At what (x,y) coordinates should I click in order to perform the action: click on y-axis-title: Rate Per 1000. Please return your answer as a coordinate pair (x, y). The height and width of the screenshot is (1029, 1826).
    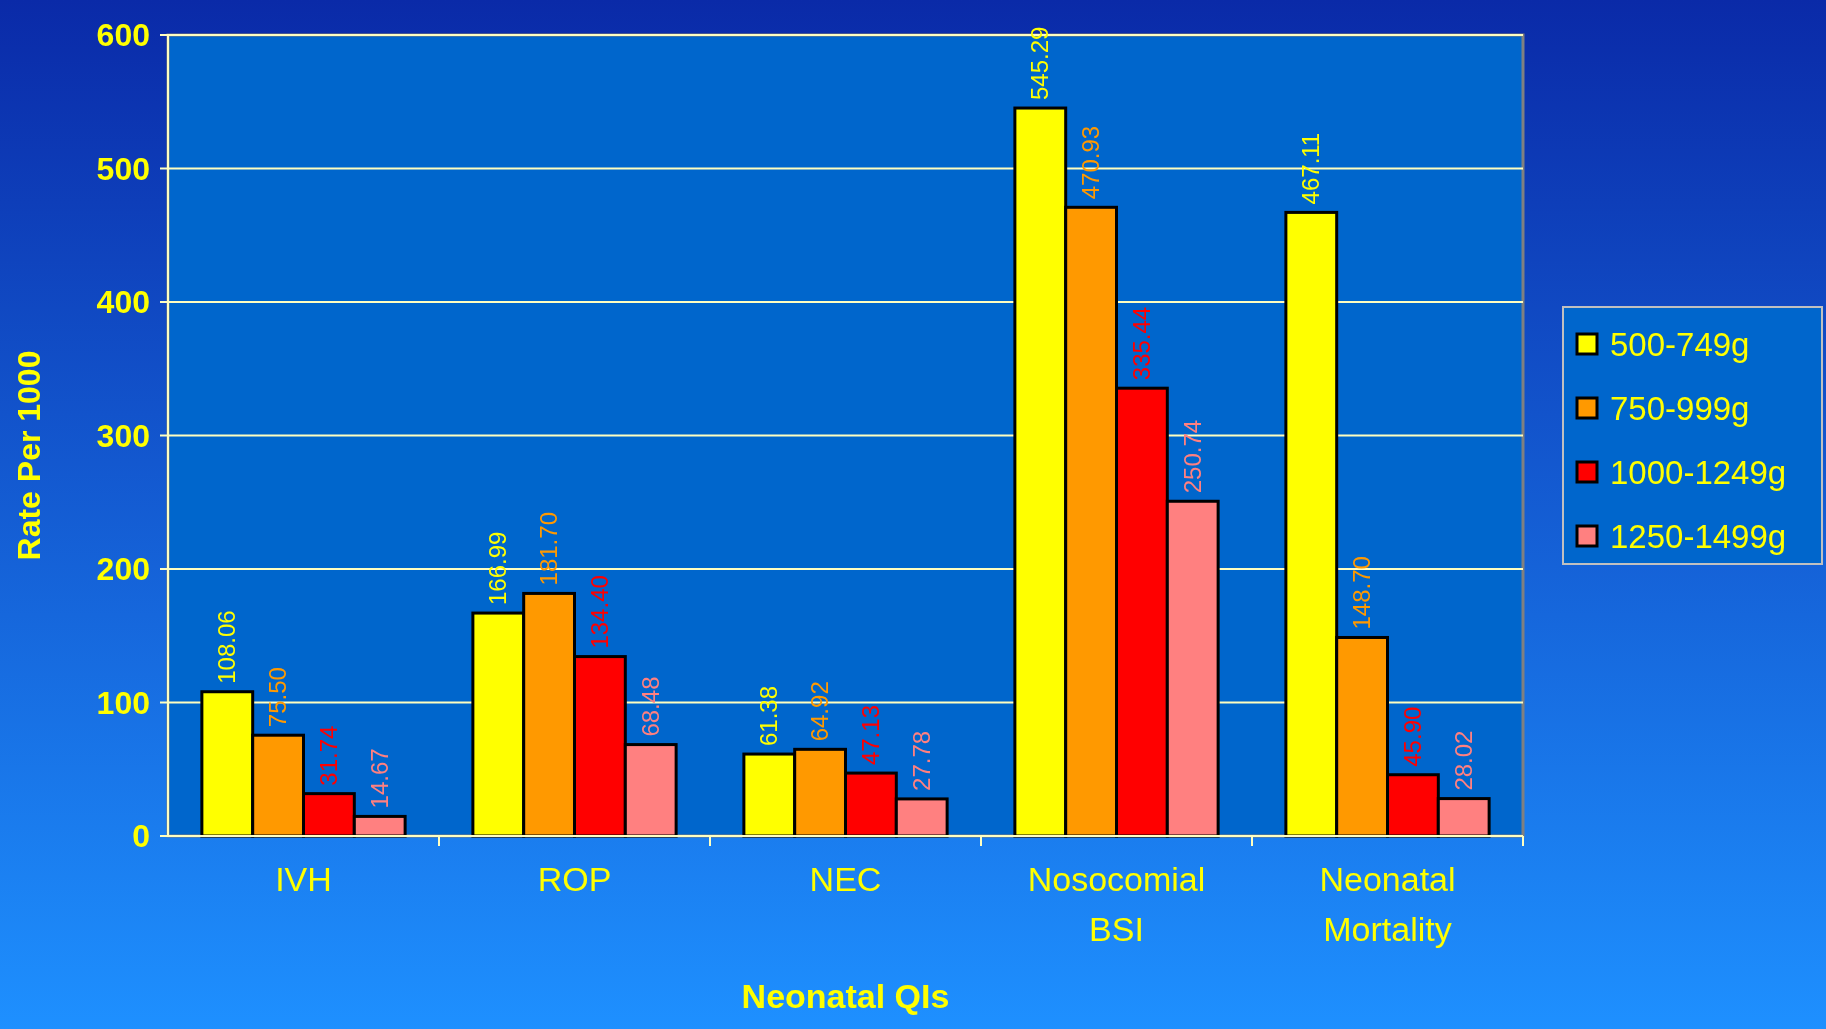
    Looking at the image, I should click on (29, 455).